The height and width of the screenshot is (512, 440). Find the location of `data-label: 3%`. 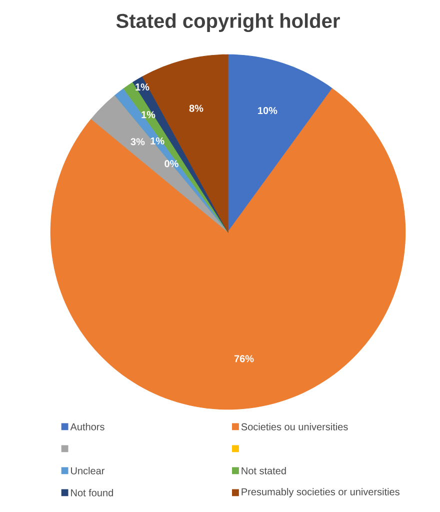

data-label: 3% is located at coordinates (137, 142).